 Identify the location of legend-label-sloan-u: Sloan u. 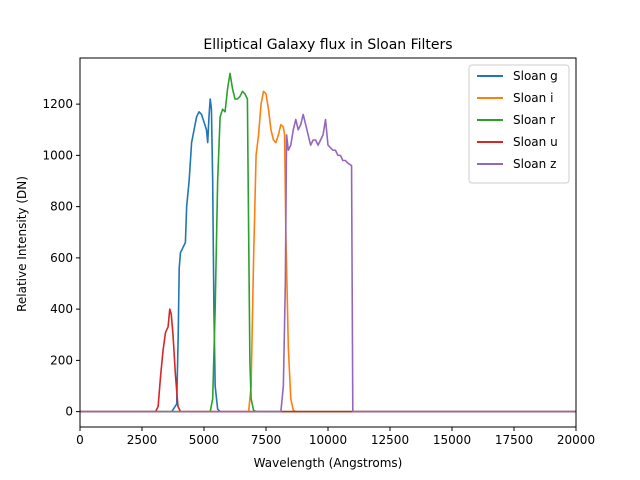
(535, 142).